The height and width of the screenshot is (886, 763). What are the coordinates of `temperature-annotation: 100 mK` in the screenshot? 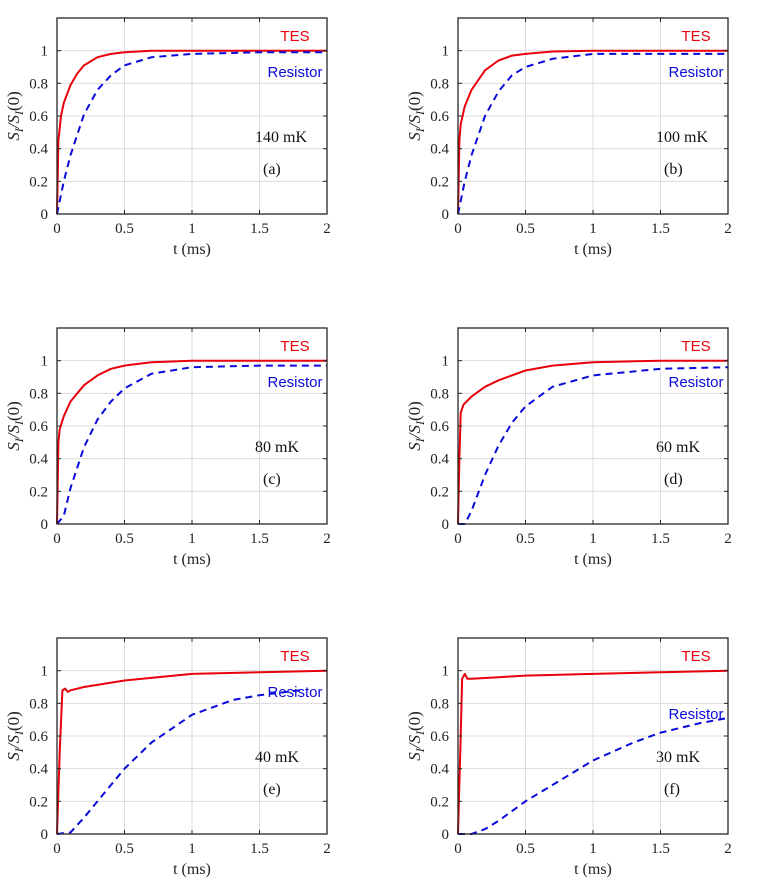 It's located at (682, 137).